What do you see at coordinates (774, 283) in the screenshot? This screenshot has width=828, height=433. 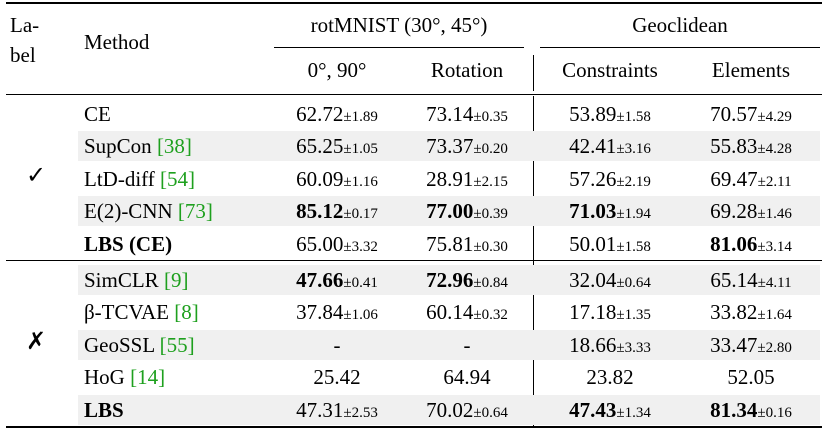 I see `std-dev: ±4.11` at bounding box center [774, 283].